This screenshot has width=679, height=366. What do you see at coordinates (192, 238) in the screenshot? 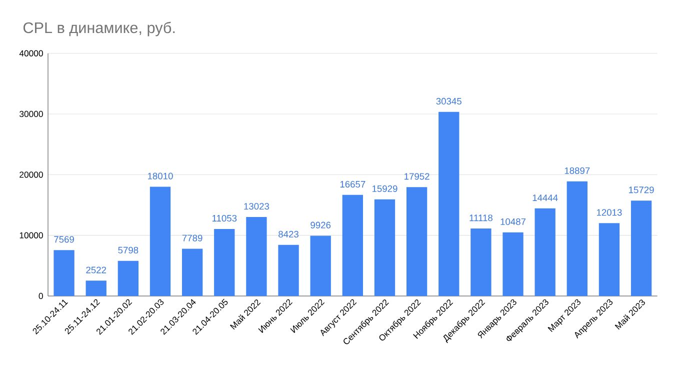
I see `data-label: 7789` at bounding box center [192, 238].